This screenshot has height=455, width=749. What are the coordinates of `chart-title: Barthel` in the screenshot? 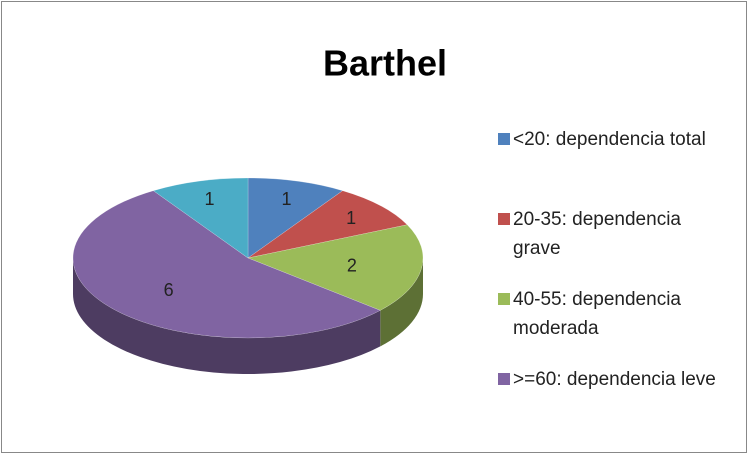 It's located at (385, 63).